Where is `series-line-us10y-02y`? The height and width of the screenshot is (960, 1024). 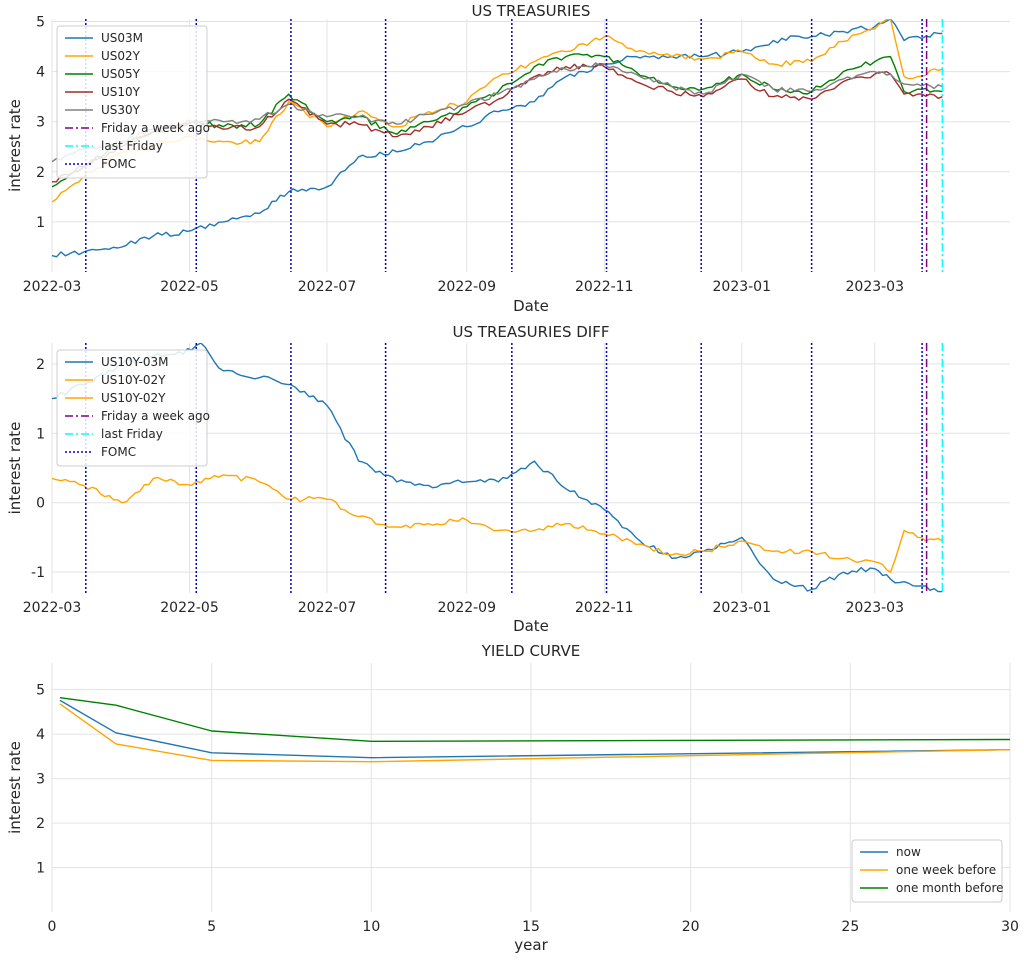 series-line-us10y-02y is located at coordinates (497, 523).